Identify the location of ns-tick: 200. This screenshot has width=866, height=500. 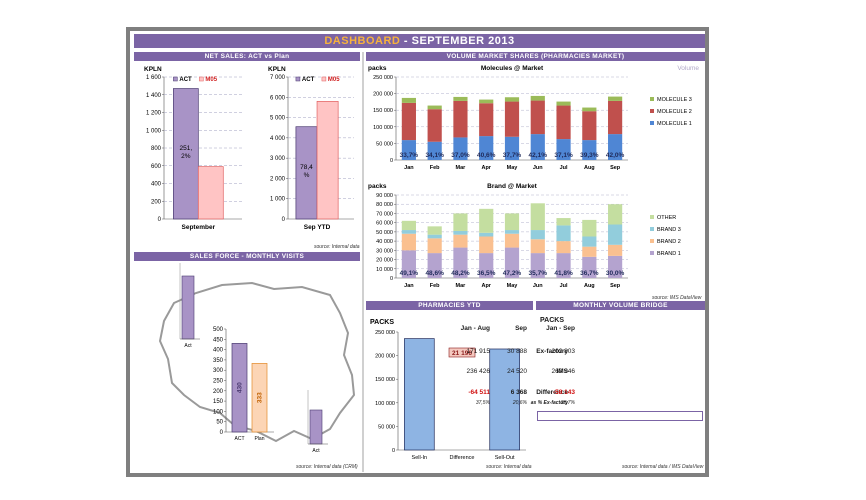
(156, 202).